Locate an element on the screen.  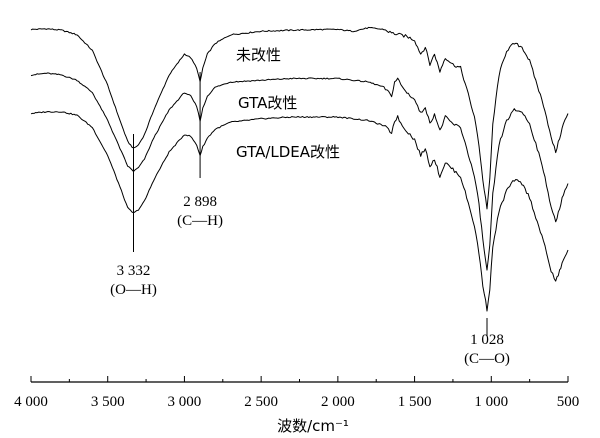
x-tick-label: 1 000 is located at coordinates (491, 402).